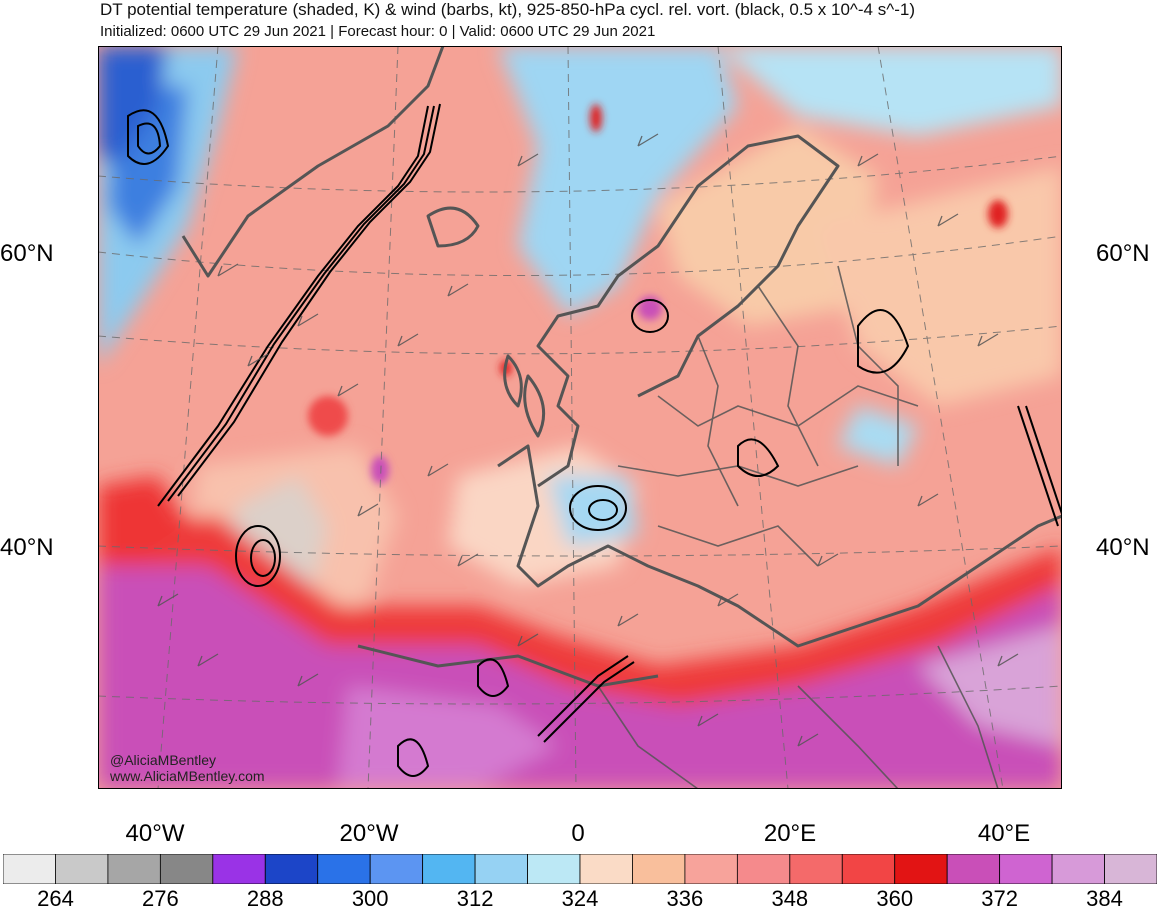  What do you see at coordinates (265, 898) in the screenshot?
I see `colorbar-label-288: 288` at bounding box center [265, 898].